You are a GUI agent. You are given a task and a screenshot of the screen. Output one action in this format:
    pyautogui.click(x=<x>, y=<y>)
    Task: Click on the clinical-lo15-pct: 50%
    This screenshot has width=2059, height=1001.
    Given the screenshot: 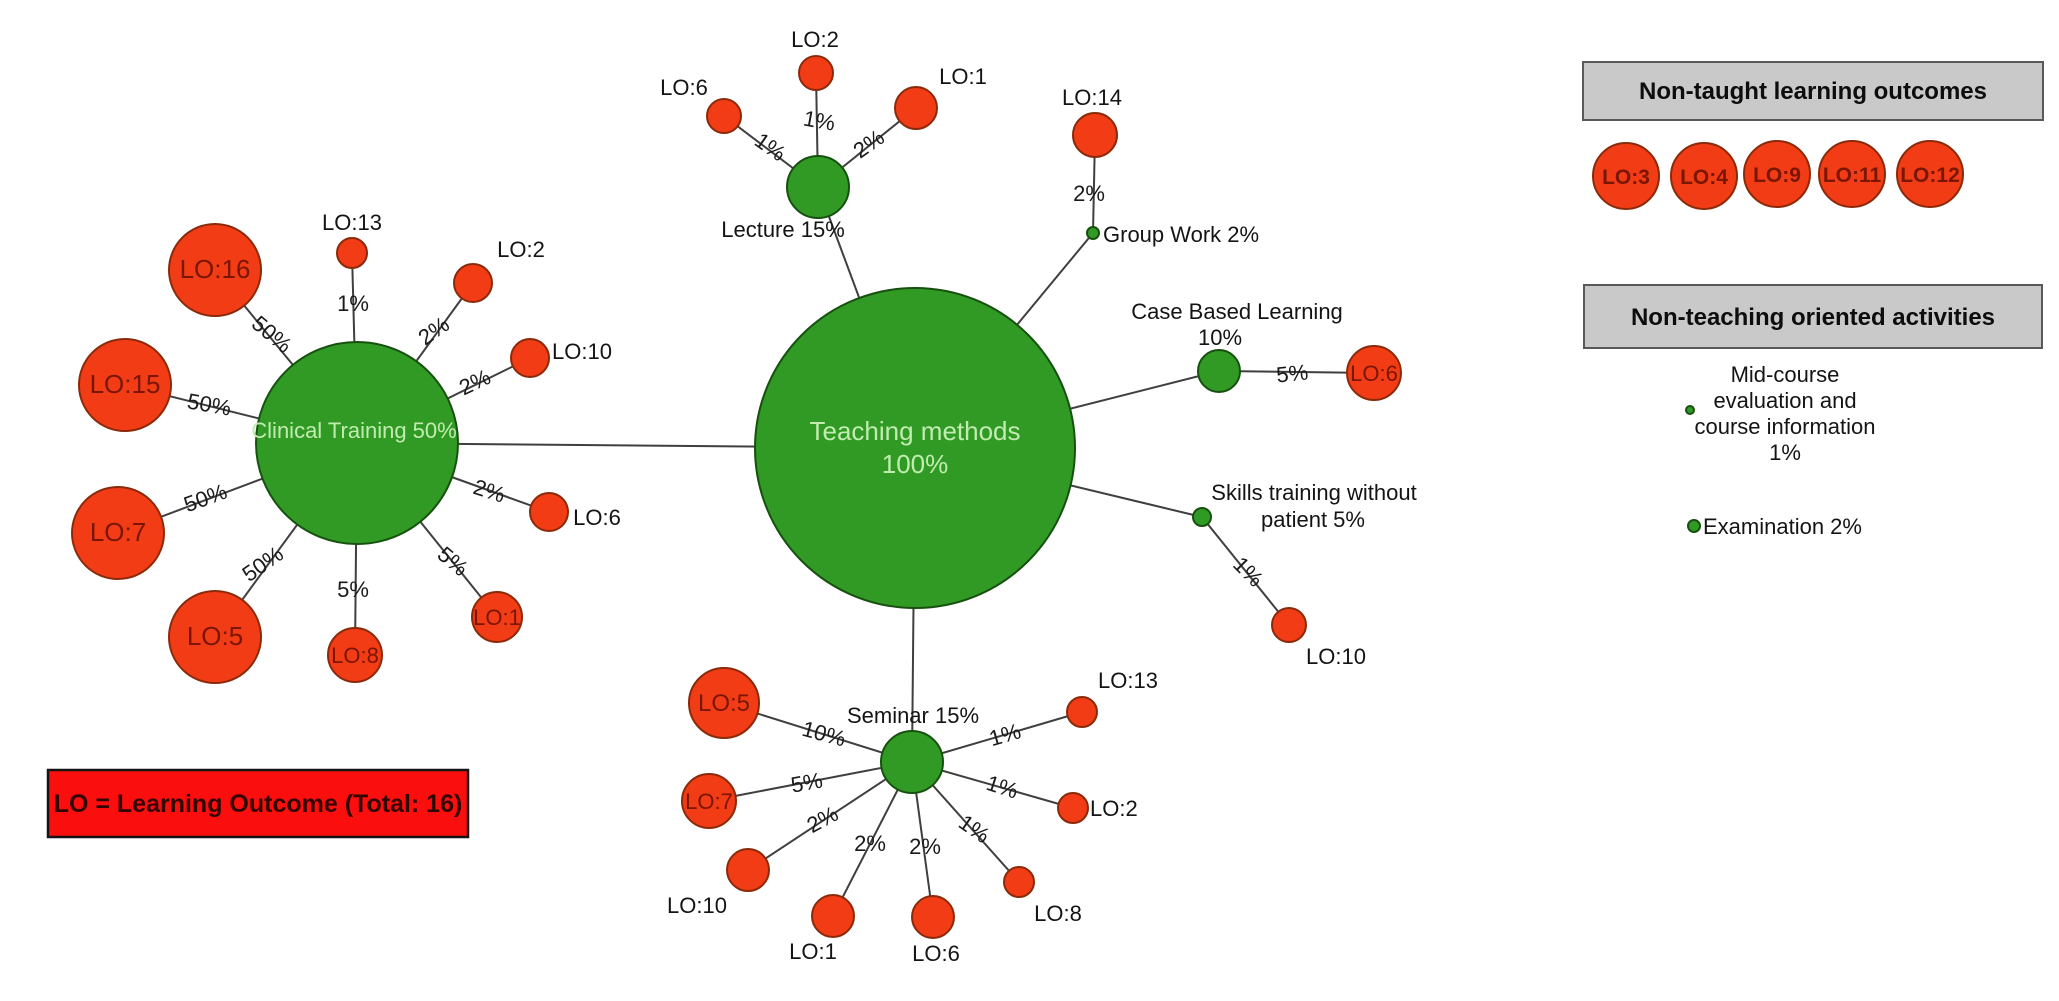 What is the action you would take?
    pyautogui.click(x=209, y=404)
    